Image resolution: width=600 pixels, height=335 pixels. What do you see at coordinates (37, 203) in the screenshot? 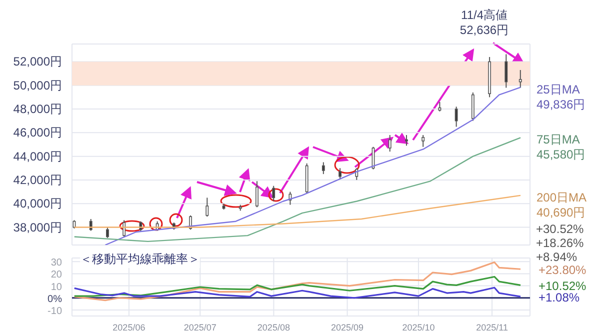
I see `y-tick-label: 40,000円` at bounding box center [37, 203].